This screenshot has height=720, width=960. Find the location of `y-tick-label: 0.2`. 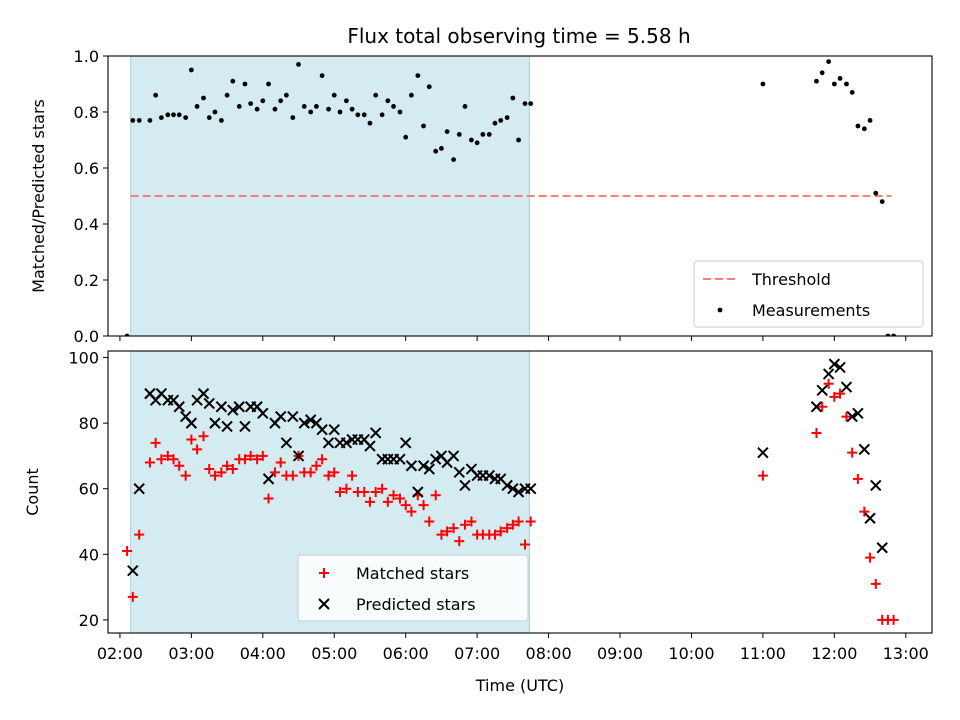

y-tick-label: 0.2 is located at coordinates (86, 280).